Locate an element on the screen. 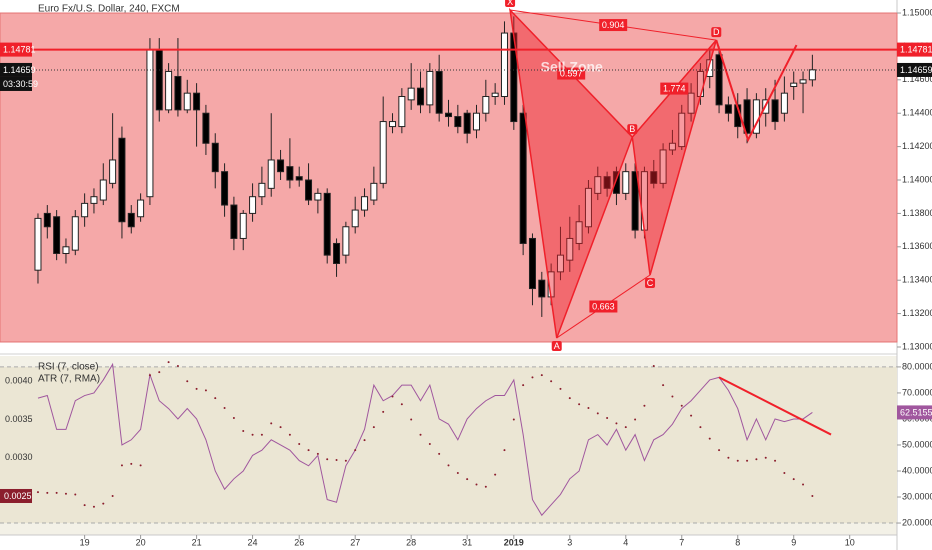  countdown-box is located at coordinates (16, 83).